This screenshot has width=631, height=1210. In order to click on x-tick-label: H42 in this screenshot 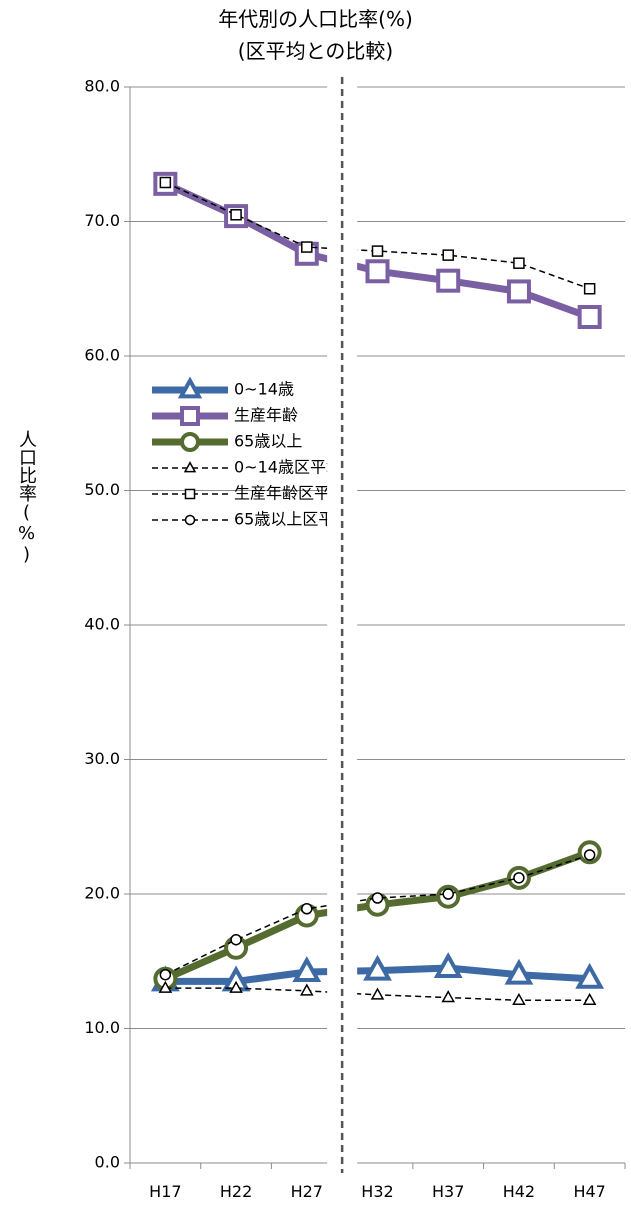, I will do `click(519, 1191)`.